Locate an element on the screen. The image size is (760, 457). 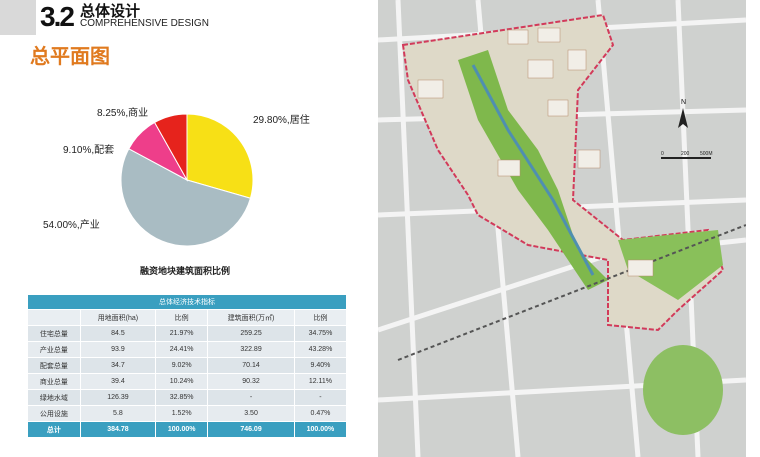
pie-label-commercial: 8.25%,商业 is located at coordinates (123, 113).